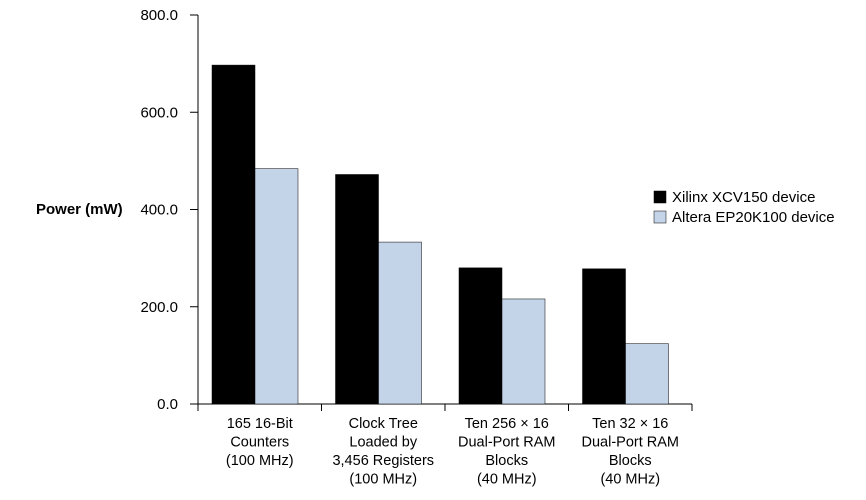 This screenshot has width=866, height=500. Describe the element at coordinates (631, 452) in the screenshot. I see `x-category-label: Ten 32 × 16 Dual-Port RAM Blocks (40 MHz)` at that location.